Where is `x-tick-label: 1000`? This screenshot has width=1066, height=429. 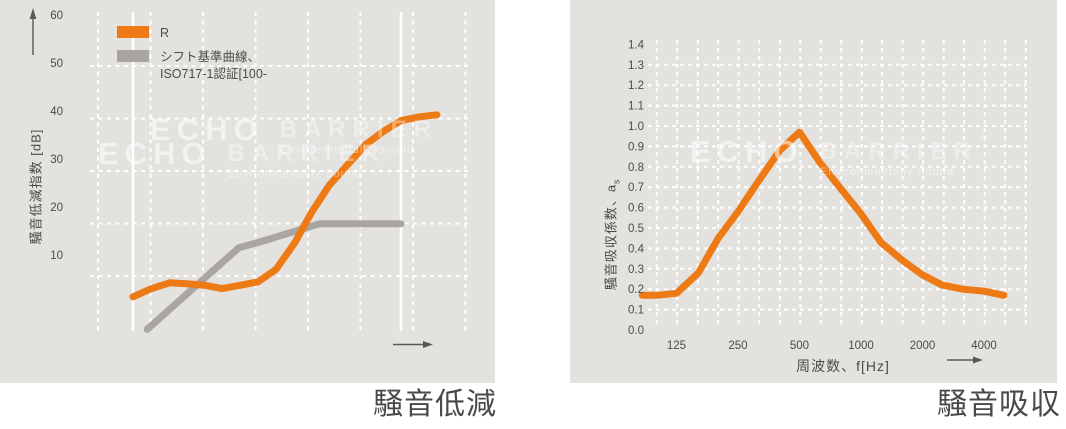
x-tick-label: 1000 is located at coordinates (861, 346).